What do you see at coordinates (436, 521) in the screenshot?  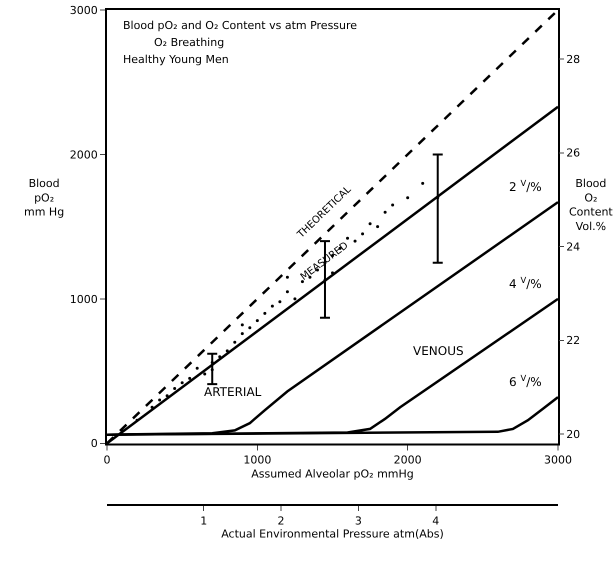 I see `x2-tick-label: 4` at bounding box center [436, 521].